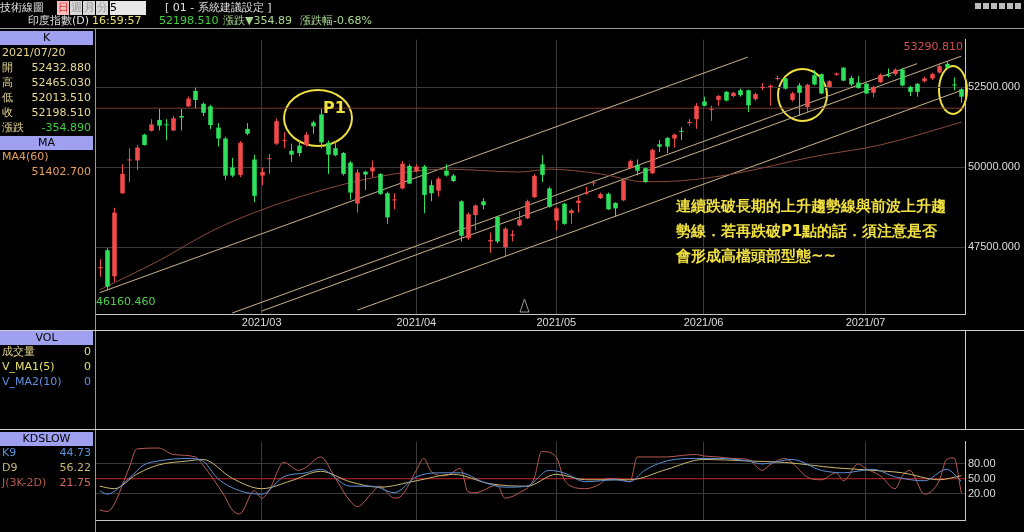 The image size is (1024, 532). Describe the element at coordinates (117, 21) in the screenshot. I see `text: 16:59:57` at that location.